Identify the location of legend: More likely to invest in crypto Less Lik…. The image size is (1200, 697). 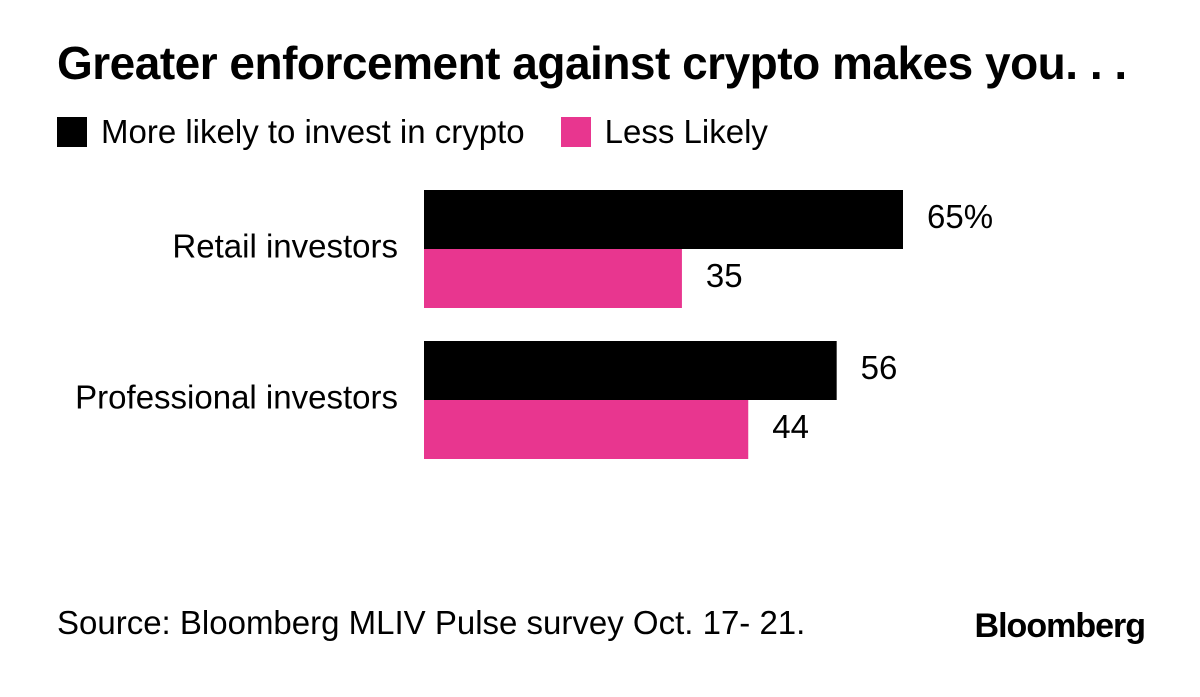
(412, 132).